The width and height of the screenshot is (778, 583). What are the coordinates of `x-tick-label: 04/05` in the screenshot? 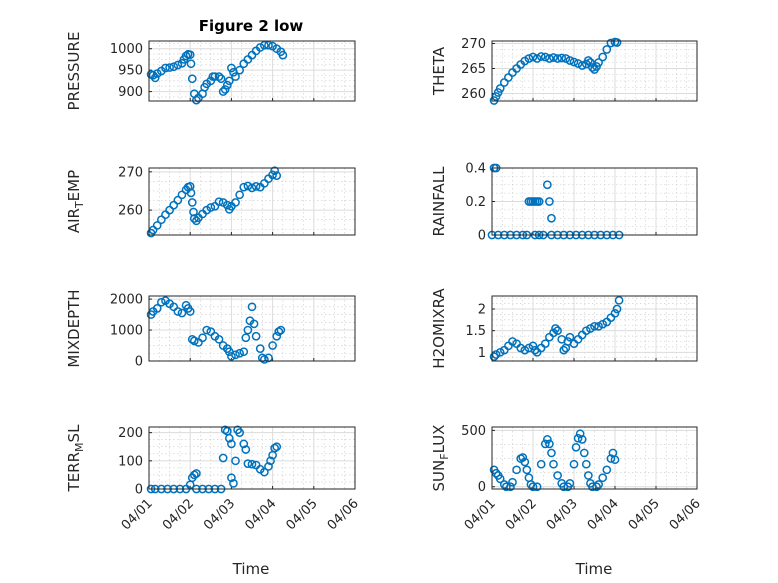 It's located at (302, 514).